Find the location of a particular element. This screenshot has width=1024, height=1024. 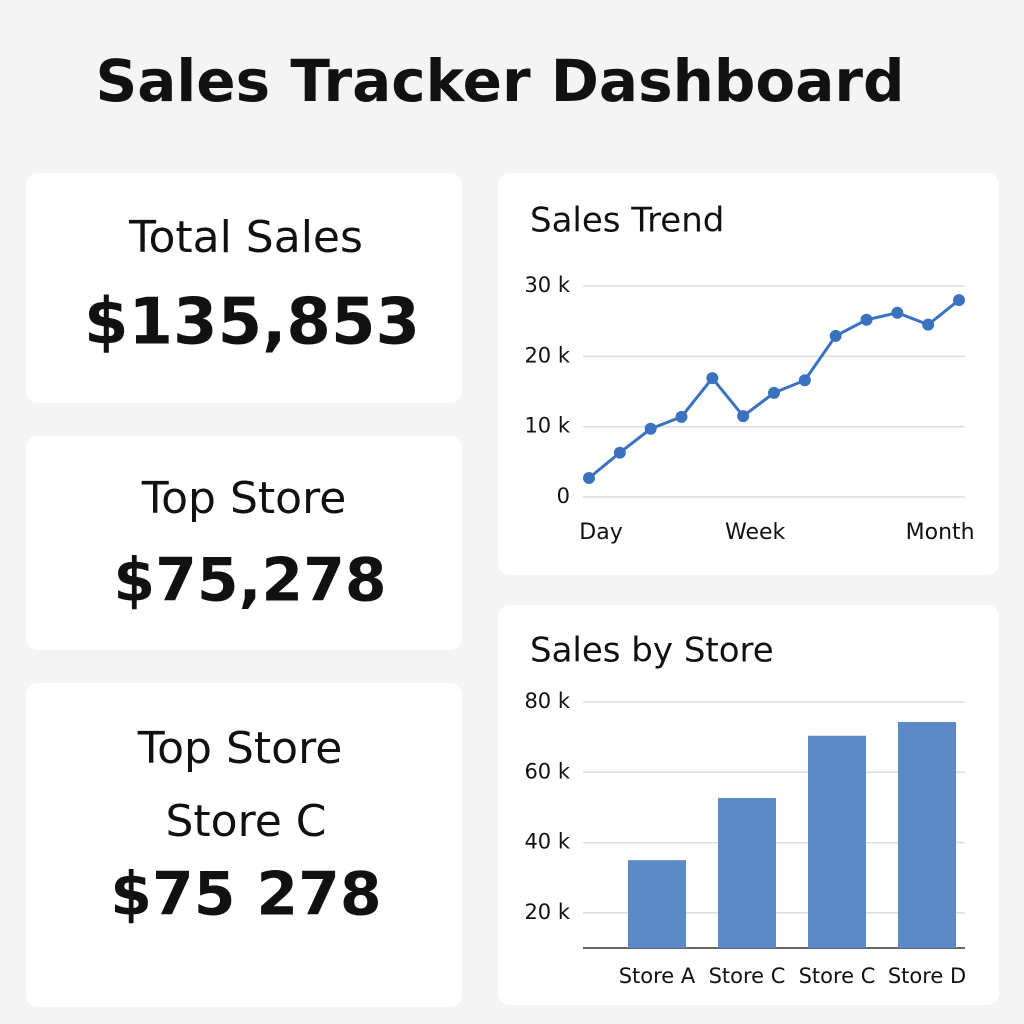

x-tick-label: Day is located at coordinates (600, 532).